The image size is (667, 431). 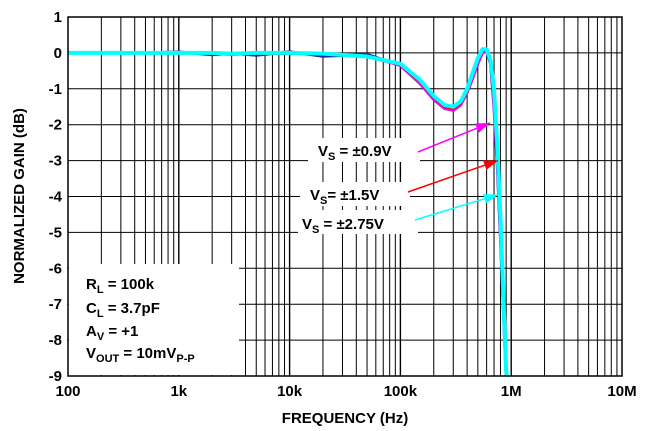 What do you see at coordinates (55, 304) in the screenshot?
I see `y-tick-label: -7` at bounding box center [55, 304].